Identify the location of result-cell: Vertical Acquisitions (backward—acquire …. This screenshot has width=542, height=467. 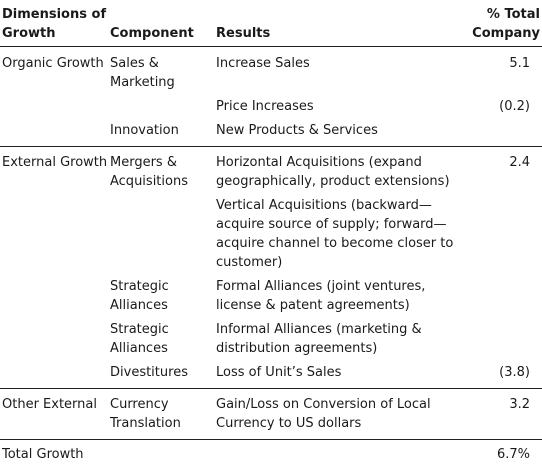
(339, 231).